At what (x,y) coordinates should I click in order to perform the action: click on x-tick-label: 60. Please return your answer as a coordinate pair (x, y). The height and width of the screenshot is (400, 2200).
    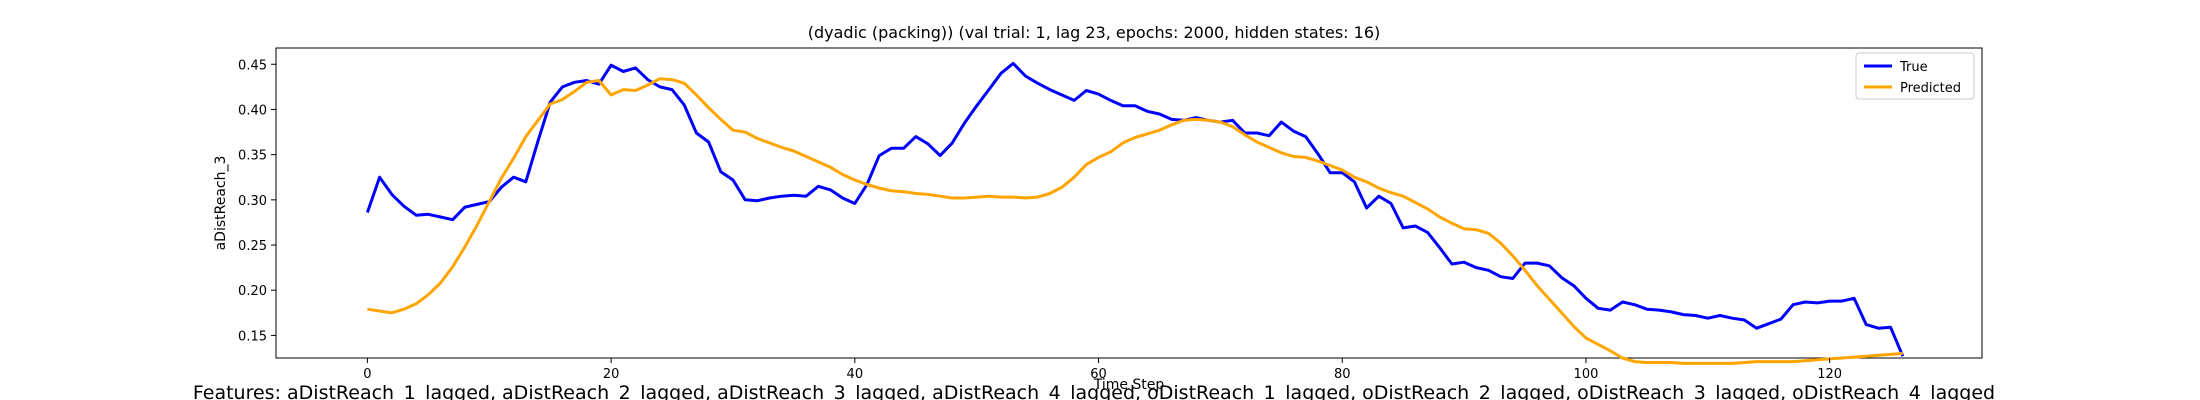
    Looking at the image, I should click on (1098, 374).